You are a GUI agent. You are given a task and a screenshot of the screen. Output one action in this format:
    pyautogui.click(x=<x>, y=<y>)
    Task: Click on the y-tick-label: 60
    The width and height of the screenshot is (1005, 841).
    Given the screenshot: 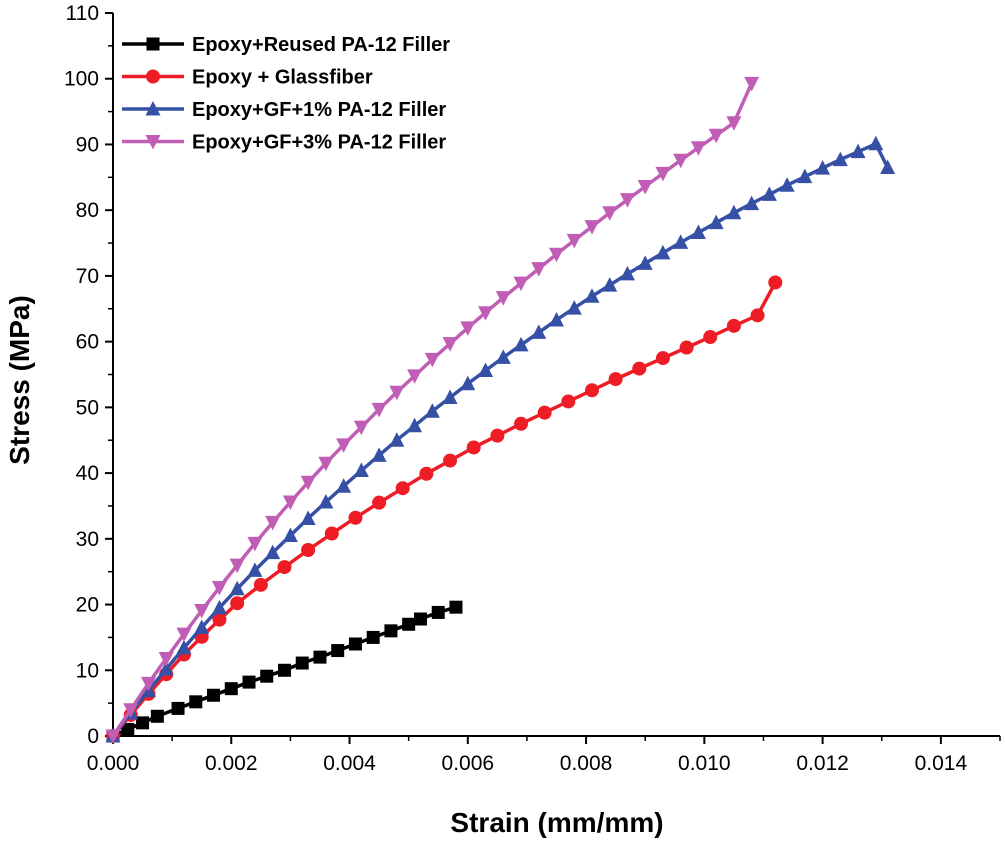 What is the action you would take?
    pyautogui.click(x=87, y=342)
    